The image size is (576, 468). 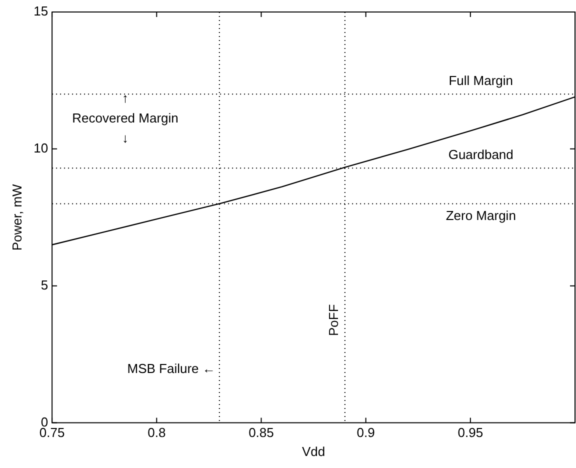 What do you see at coordinates (41, 148) in the screenshot?
I see `y-tick-label: 10` at bounding box center [41, 148].